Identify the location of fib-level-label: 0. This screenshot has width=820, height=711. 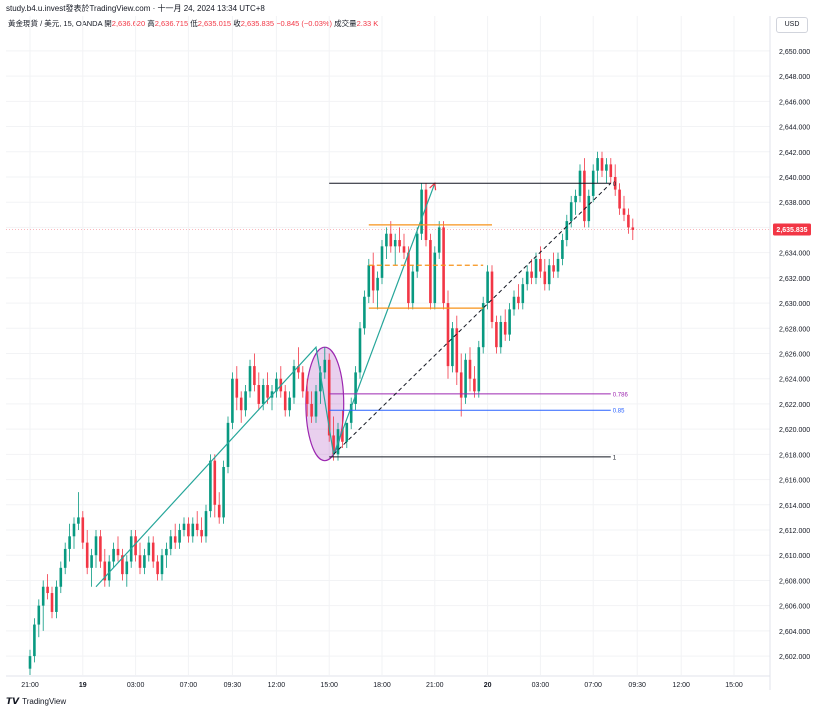
(615, 185).